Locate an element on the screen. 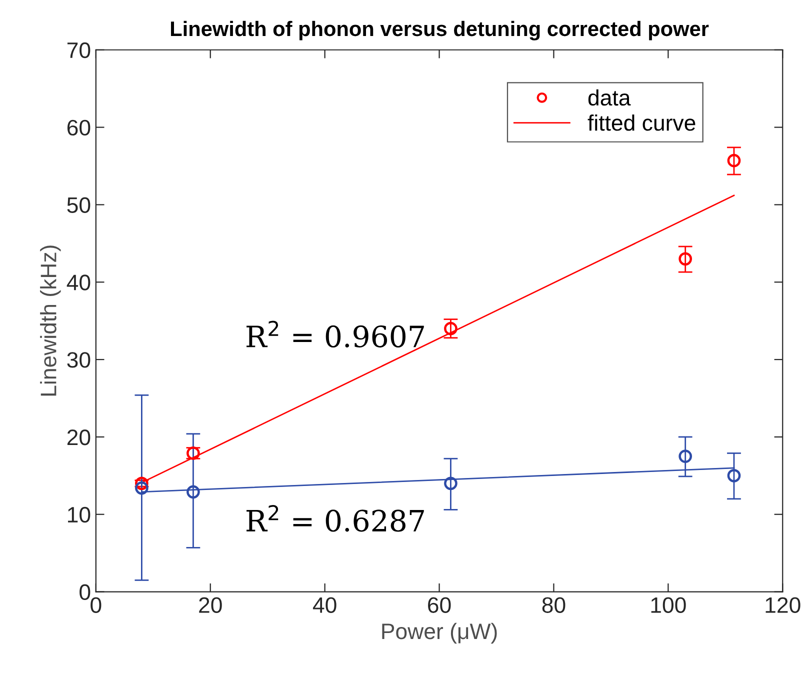  y-tick-label: 10 is located at coordinates (79, 514).